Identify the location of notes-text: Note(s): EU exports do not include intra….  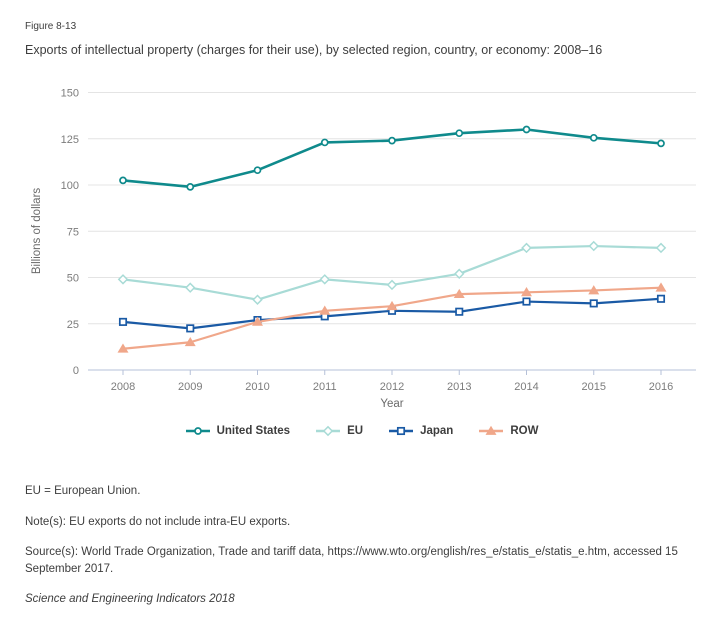
(158, 522).